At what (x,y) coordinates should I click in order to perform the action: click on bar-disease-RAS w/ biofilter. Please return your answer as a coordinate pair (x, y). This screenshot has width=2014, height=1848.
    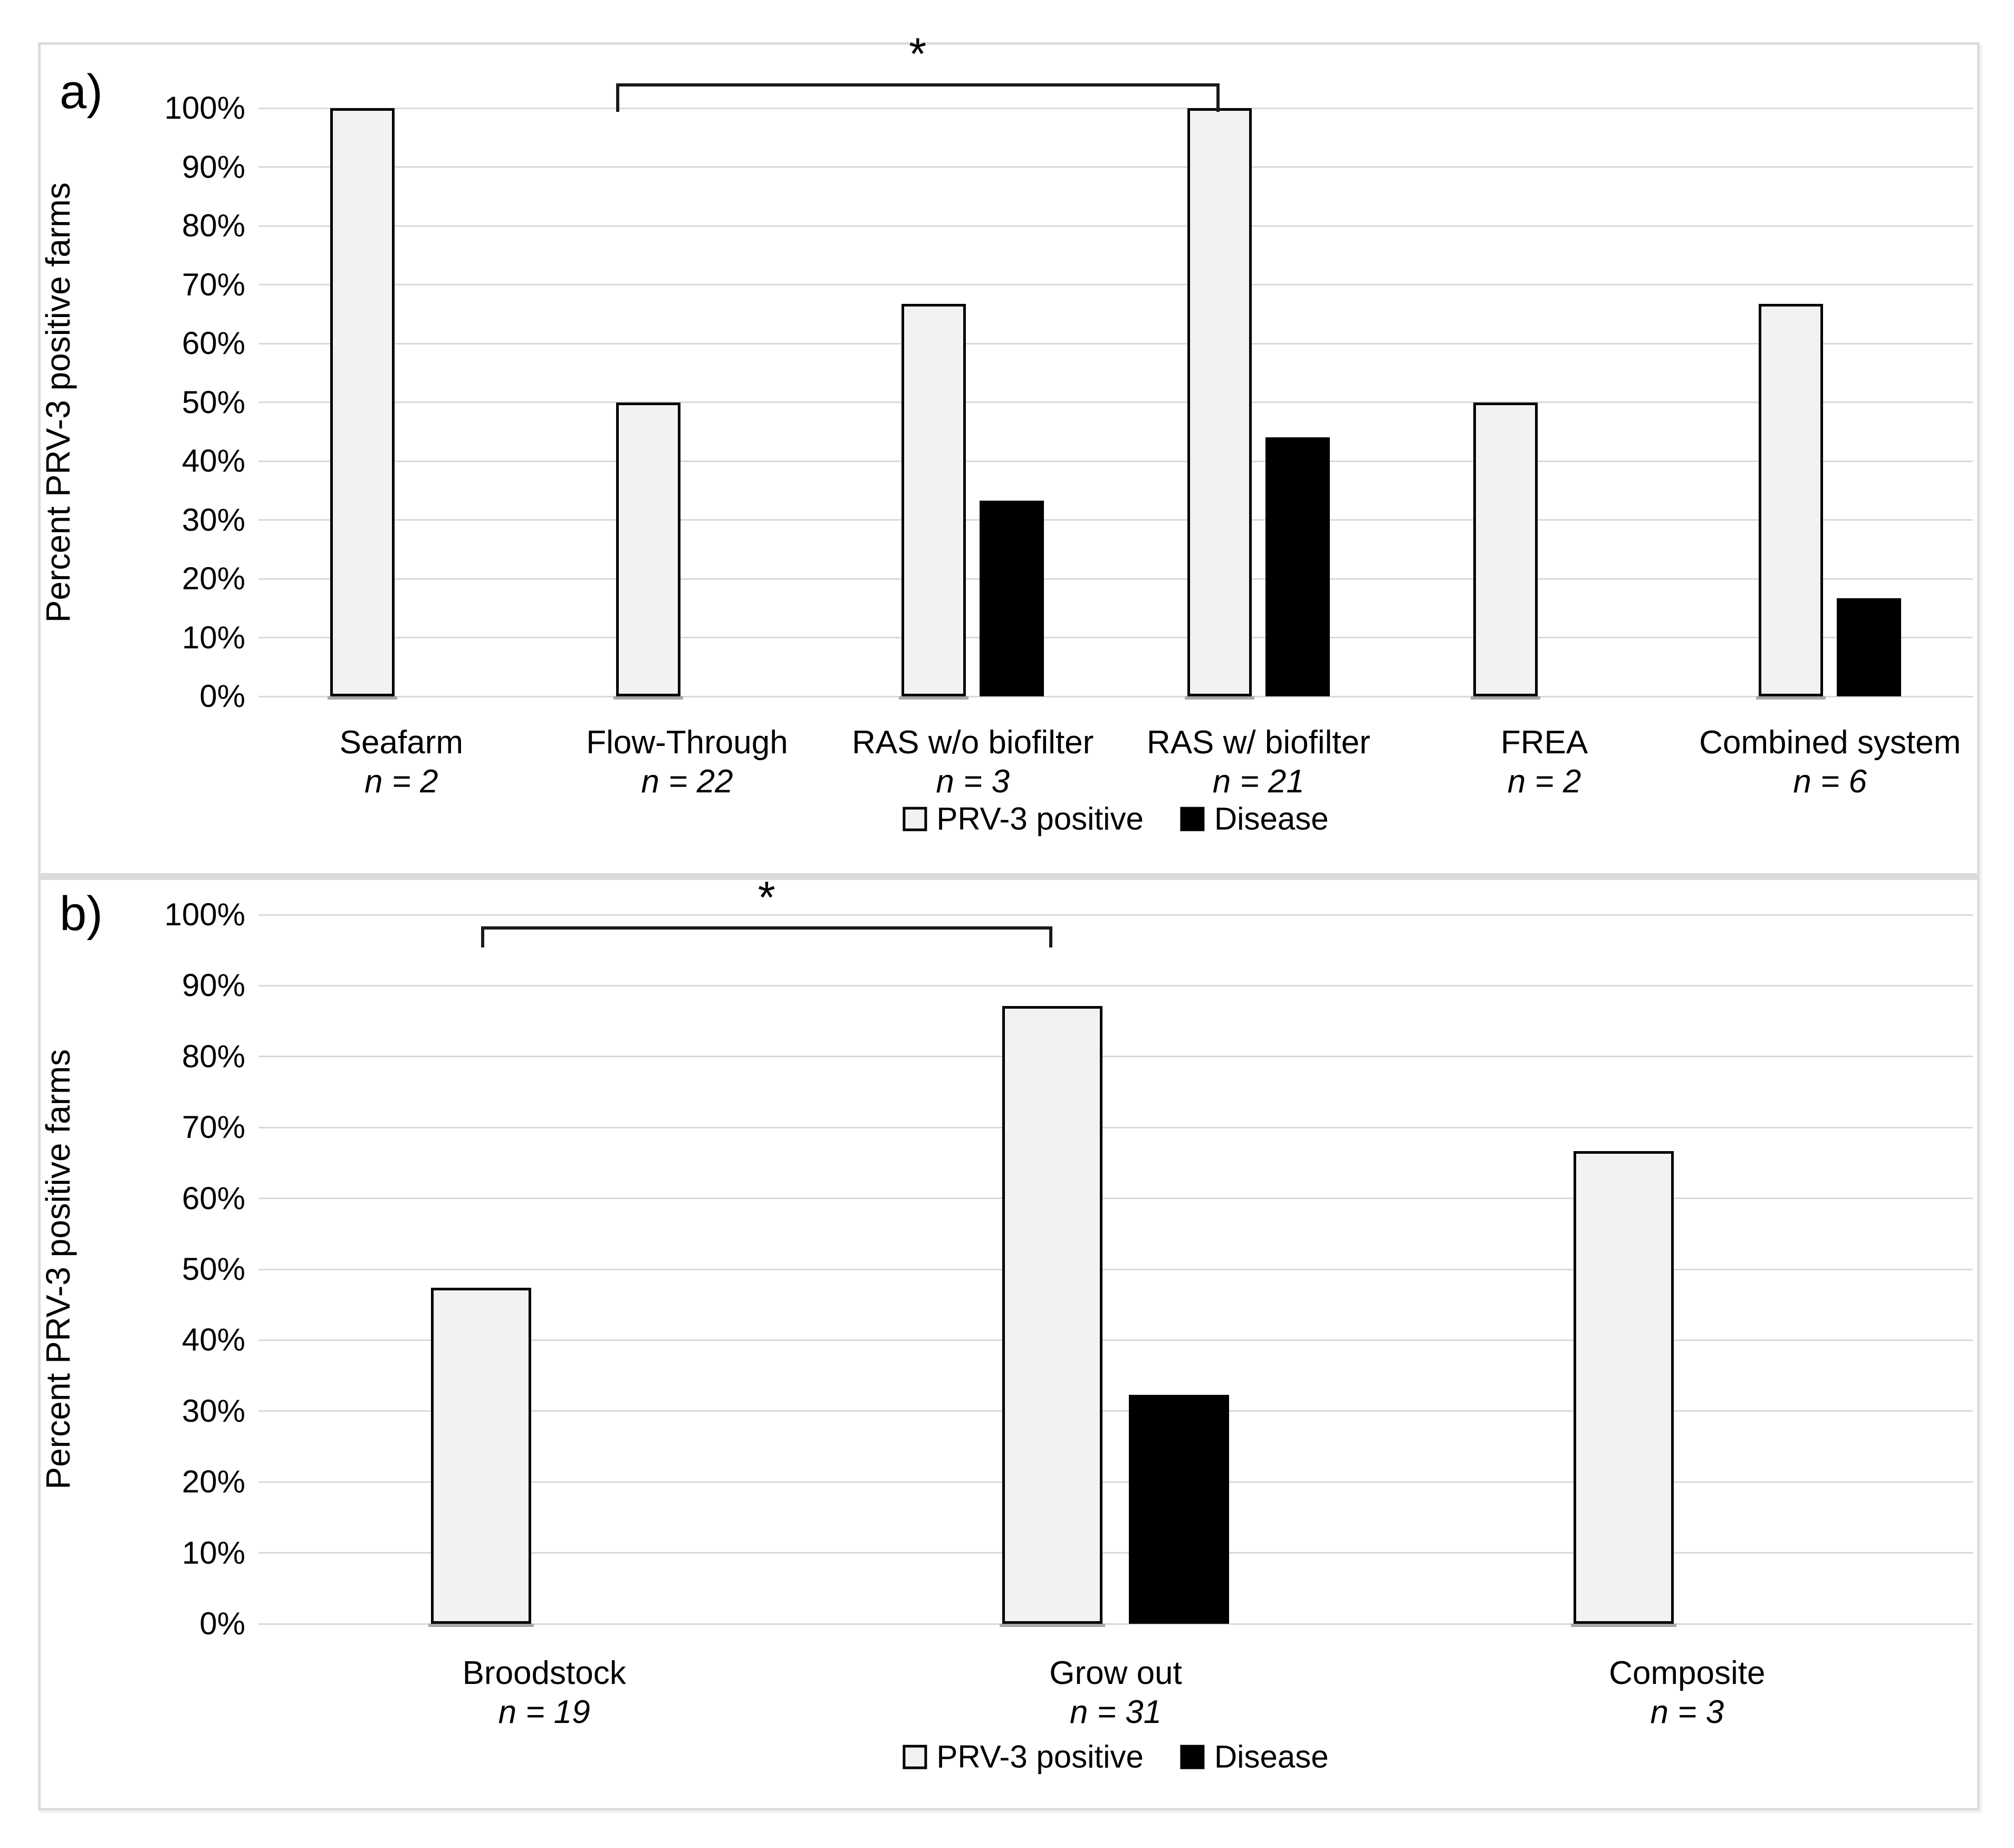
    Looking at the image, I should click on (1298, 566).